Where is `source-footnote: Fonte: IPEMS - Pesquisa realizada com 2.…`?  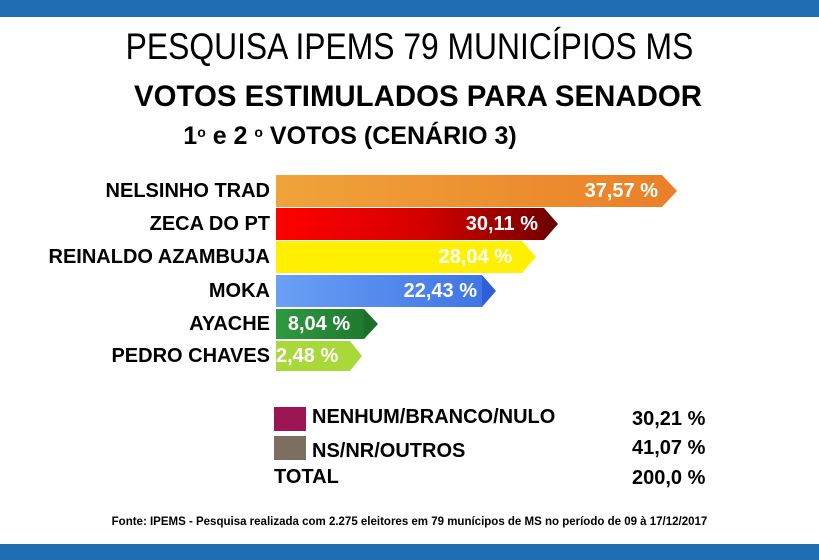
source-footnote: Fonte: IPEMS - Pesquisa realizada com 2.… is located at coordinates (409, 522).